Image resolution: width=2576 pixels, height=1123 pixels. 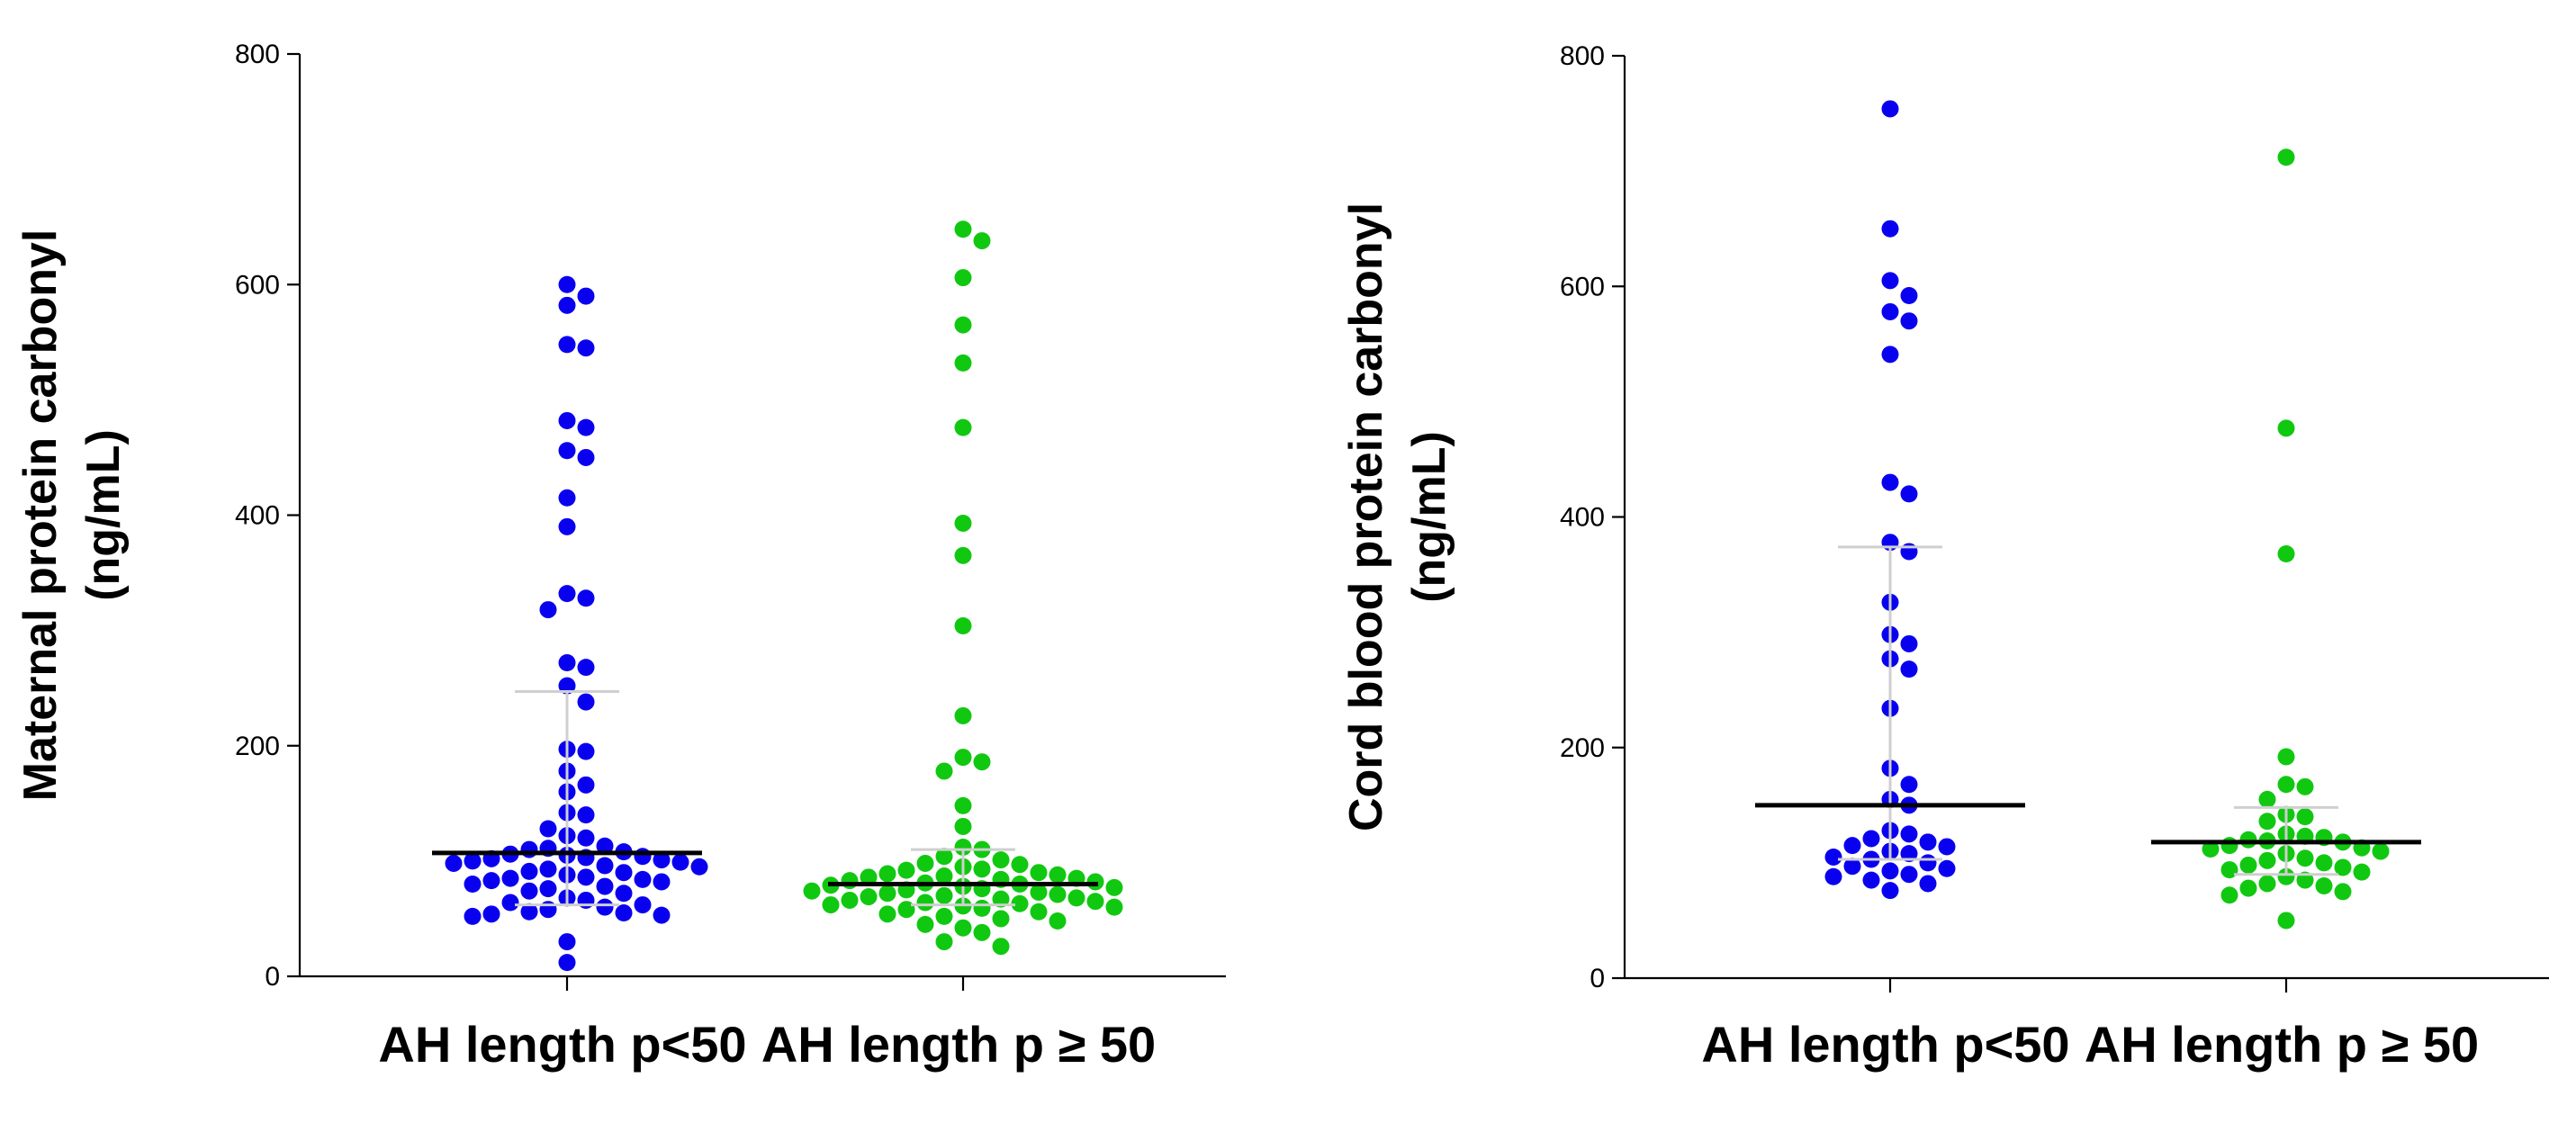 What do you see at coordinates (958, 1044) in the screenshot?
I see `category-label: AH length p ≥ 50` at bounding box center [958, 1044].